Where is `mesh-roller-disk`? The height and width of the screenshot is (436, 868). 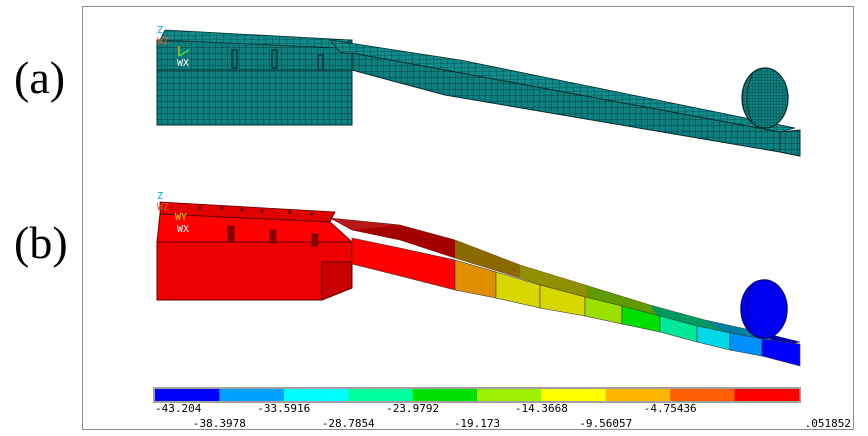 mesh-roller-disk is located at coordinates (765, 98).